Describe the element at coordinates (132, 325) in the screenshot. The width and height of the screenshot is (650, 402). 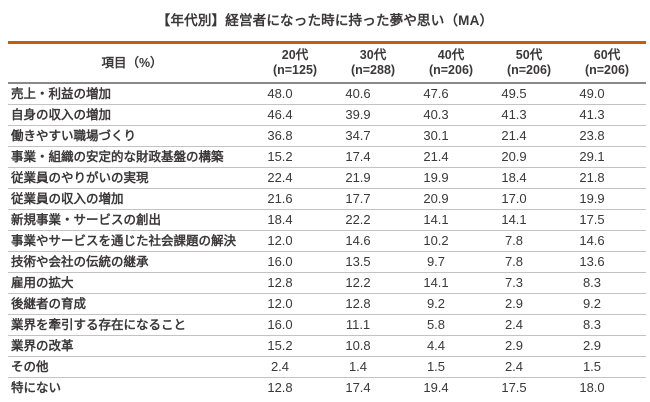
I see `row-label: 業界を牽引する存在になること` at that location.